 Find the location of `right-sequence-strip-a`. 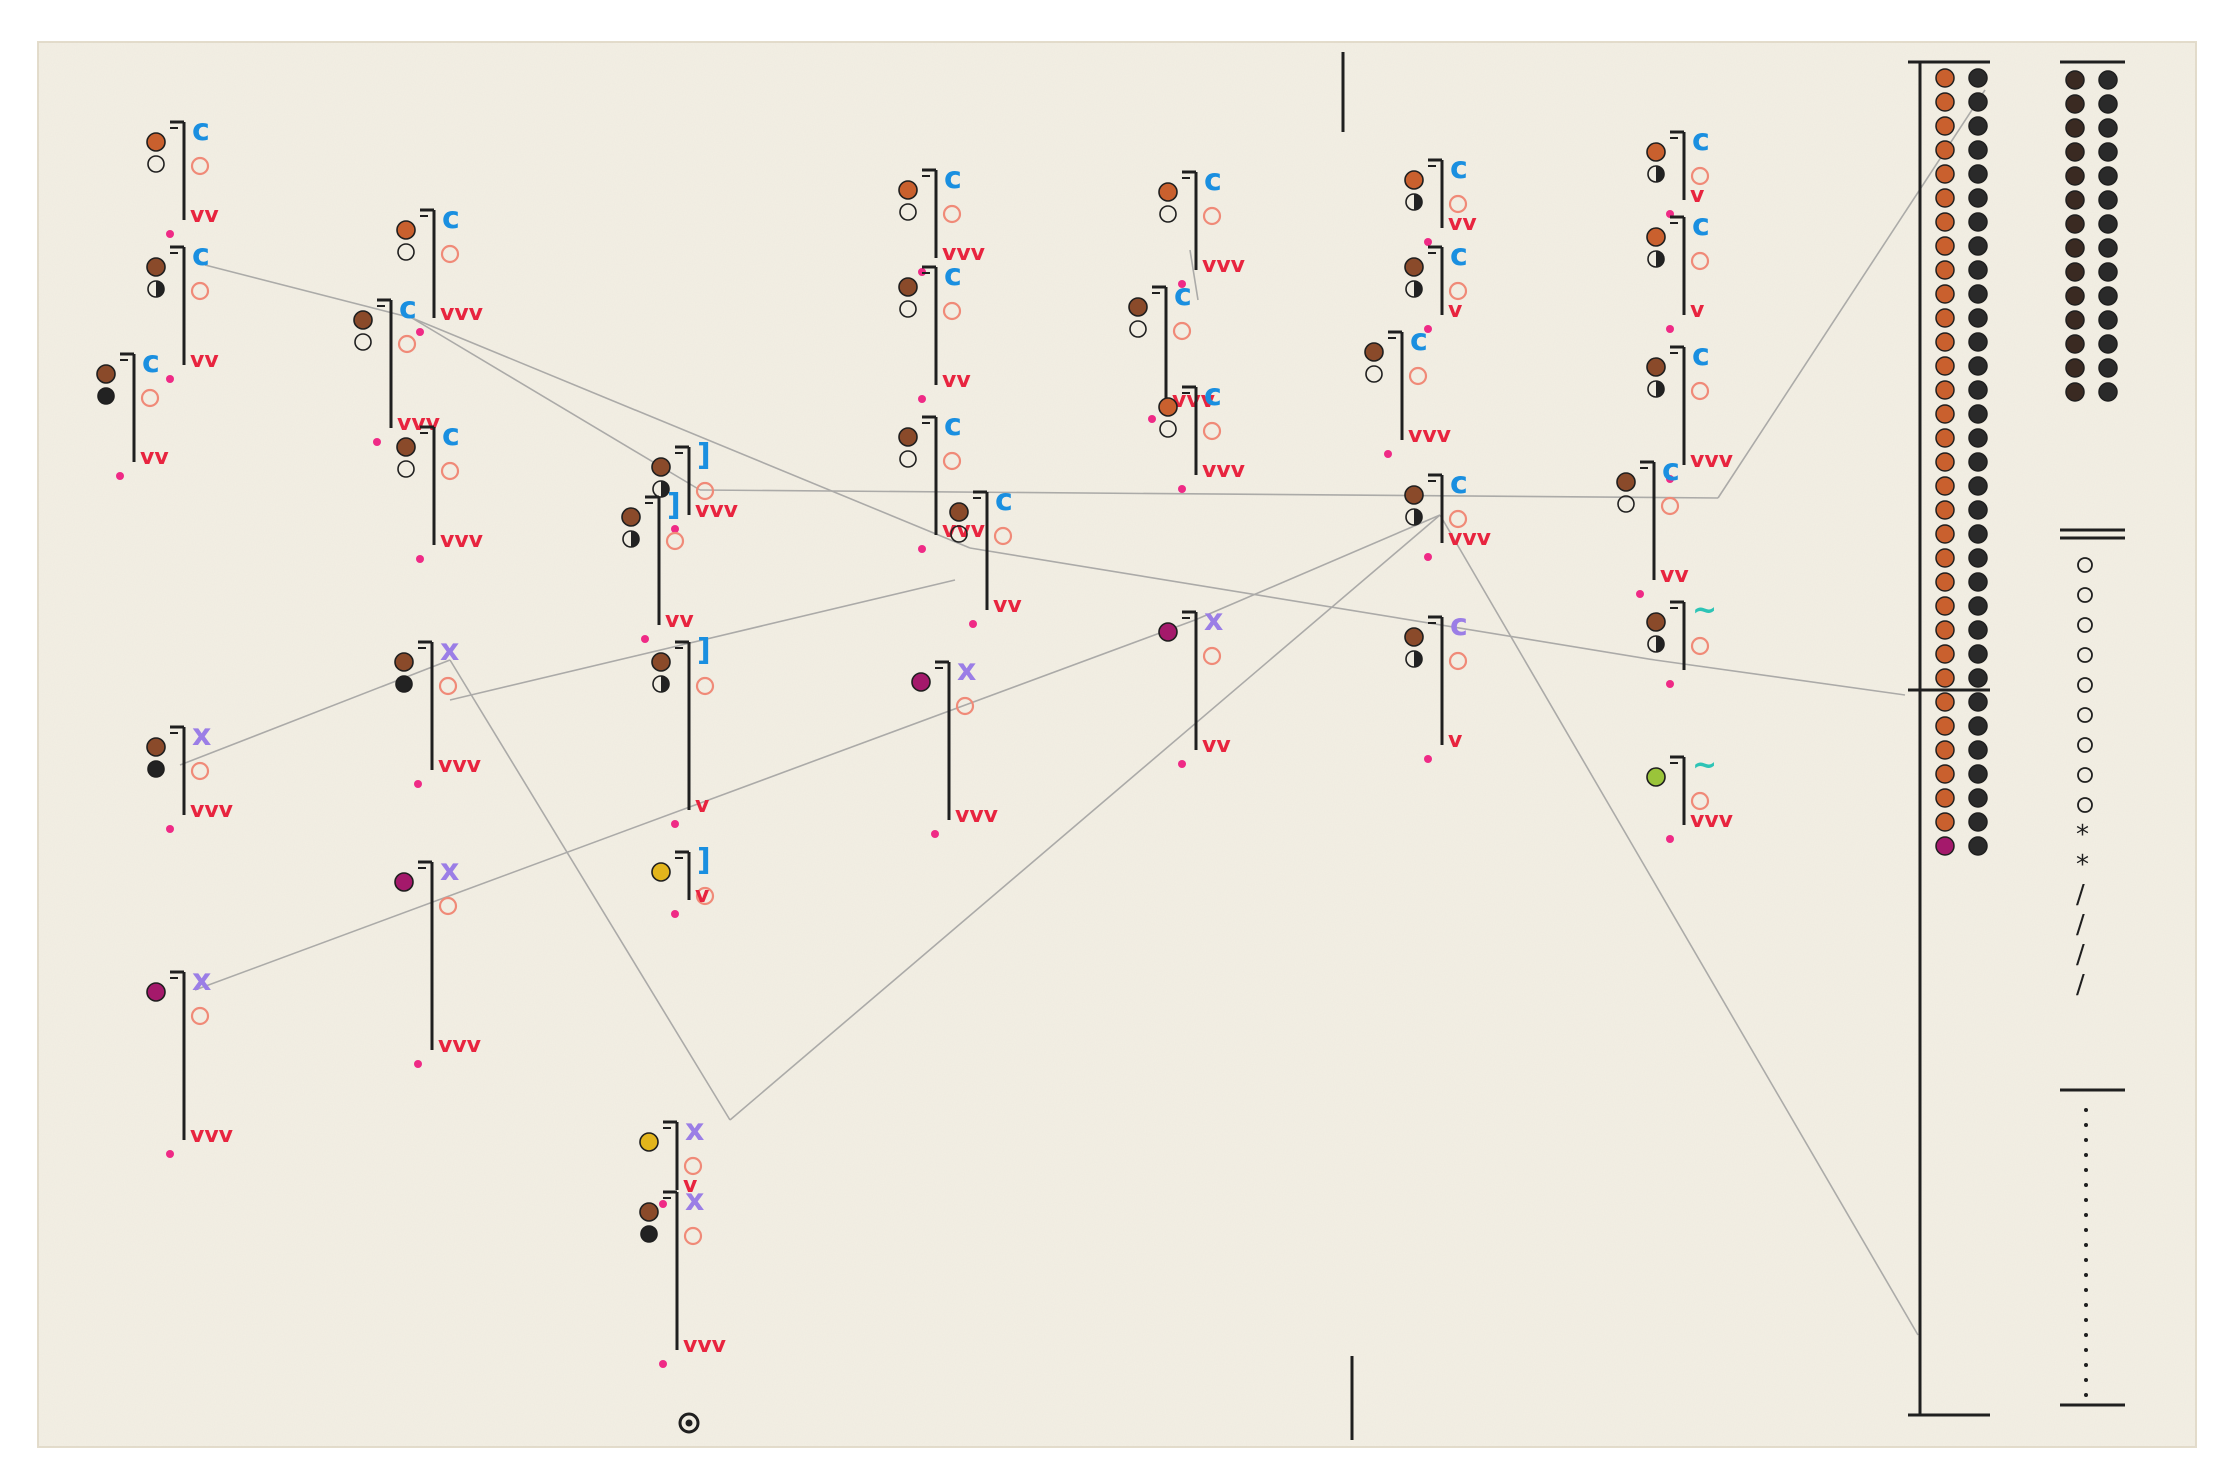

right-sequence-strip-a is located at coordinates (1949, 738).